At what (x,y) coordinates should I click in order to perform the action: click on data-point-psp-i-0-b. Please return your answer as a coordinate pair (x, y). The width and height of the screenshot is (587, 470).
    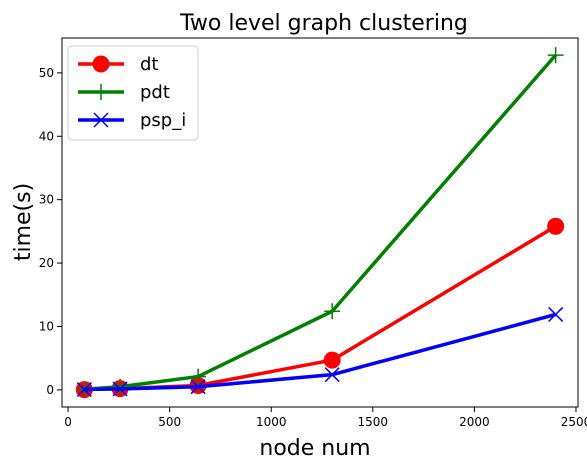
    Looking at the image, I should click on (84, 390).